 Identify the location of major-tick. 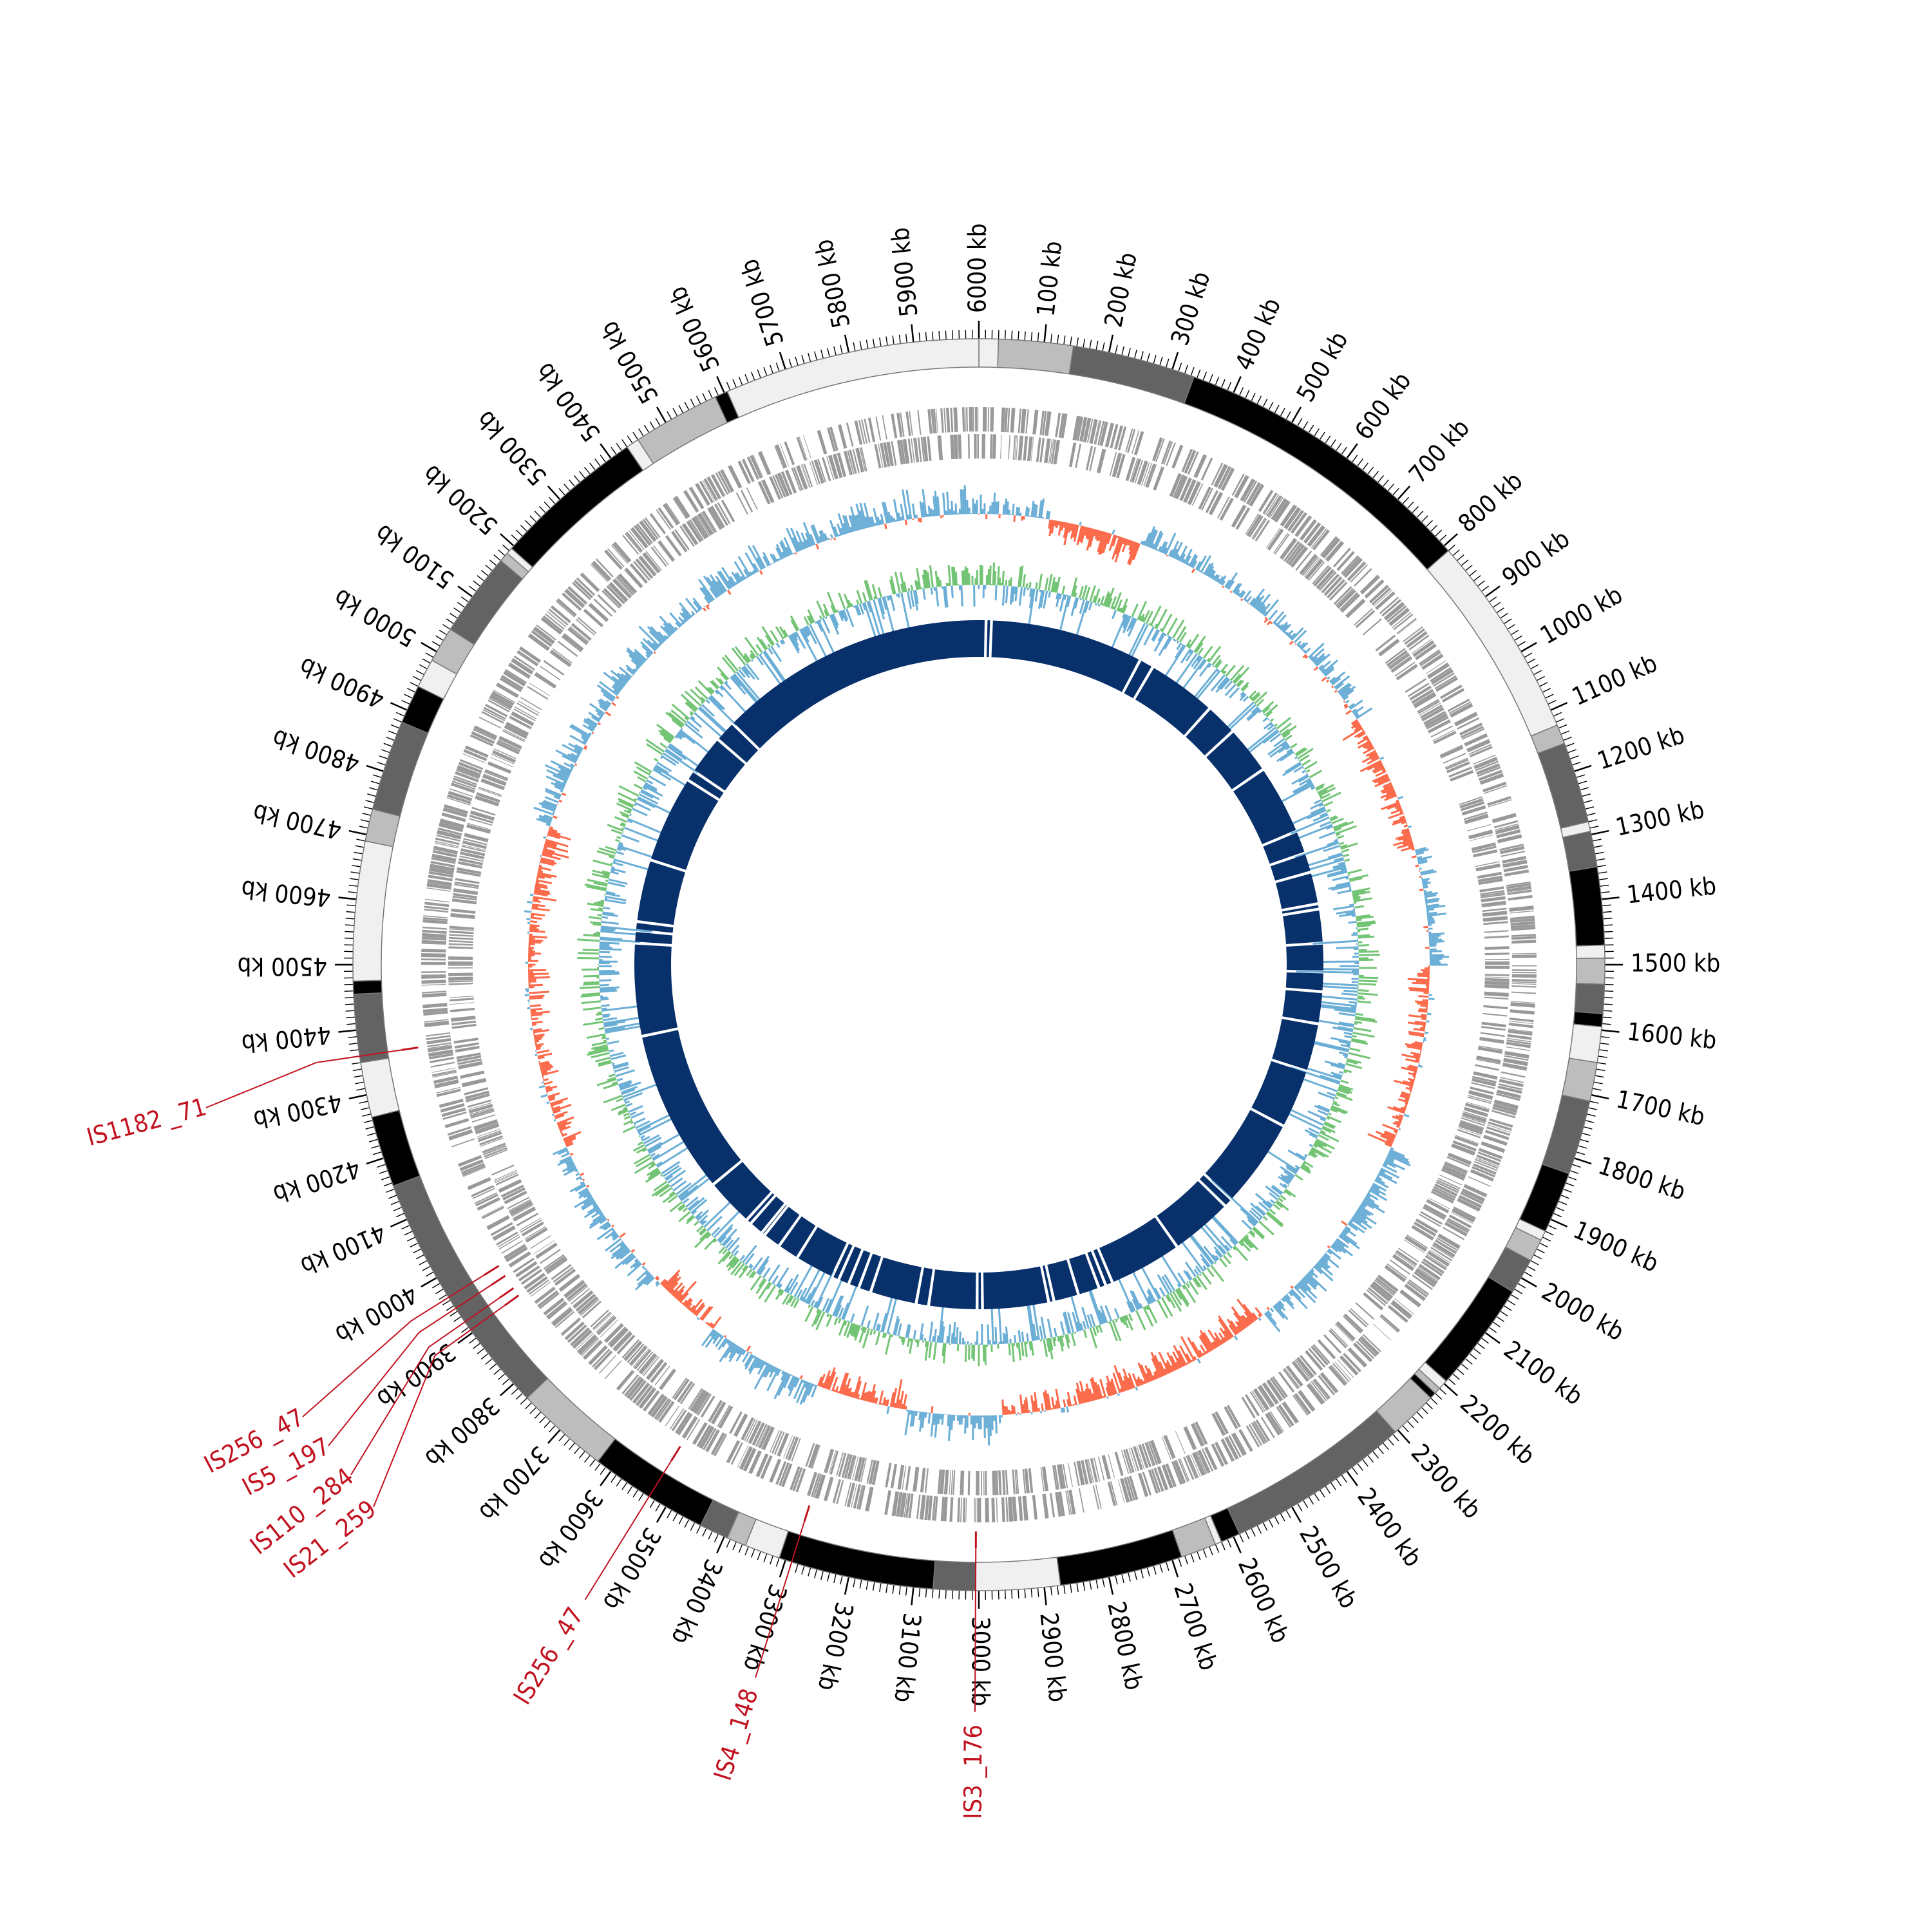
(1352, 451).